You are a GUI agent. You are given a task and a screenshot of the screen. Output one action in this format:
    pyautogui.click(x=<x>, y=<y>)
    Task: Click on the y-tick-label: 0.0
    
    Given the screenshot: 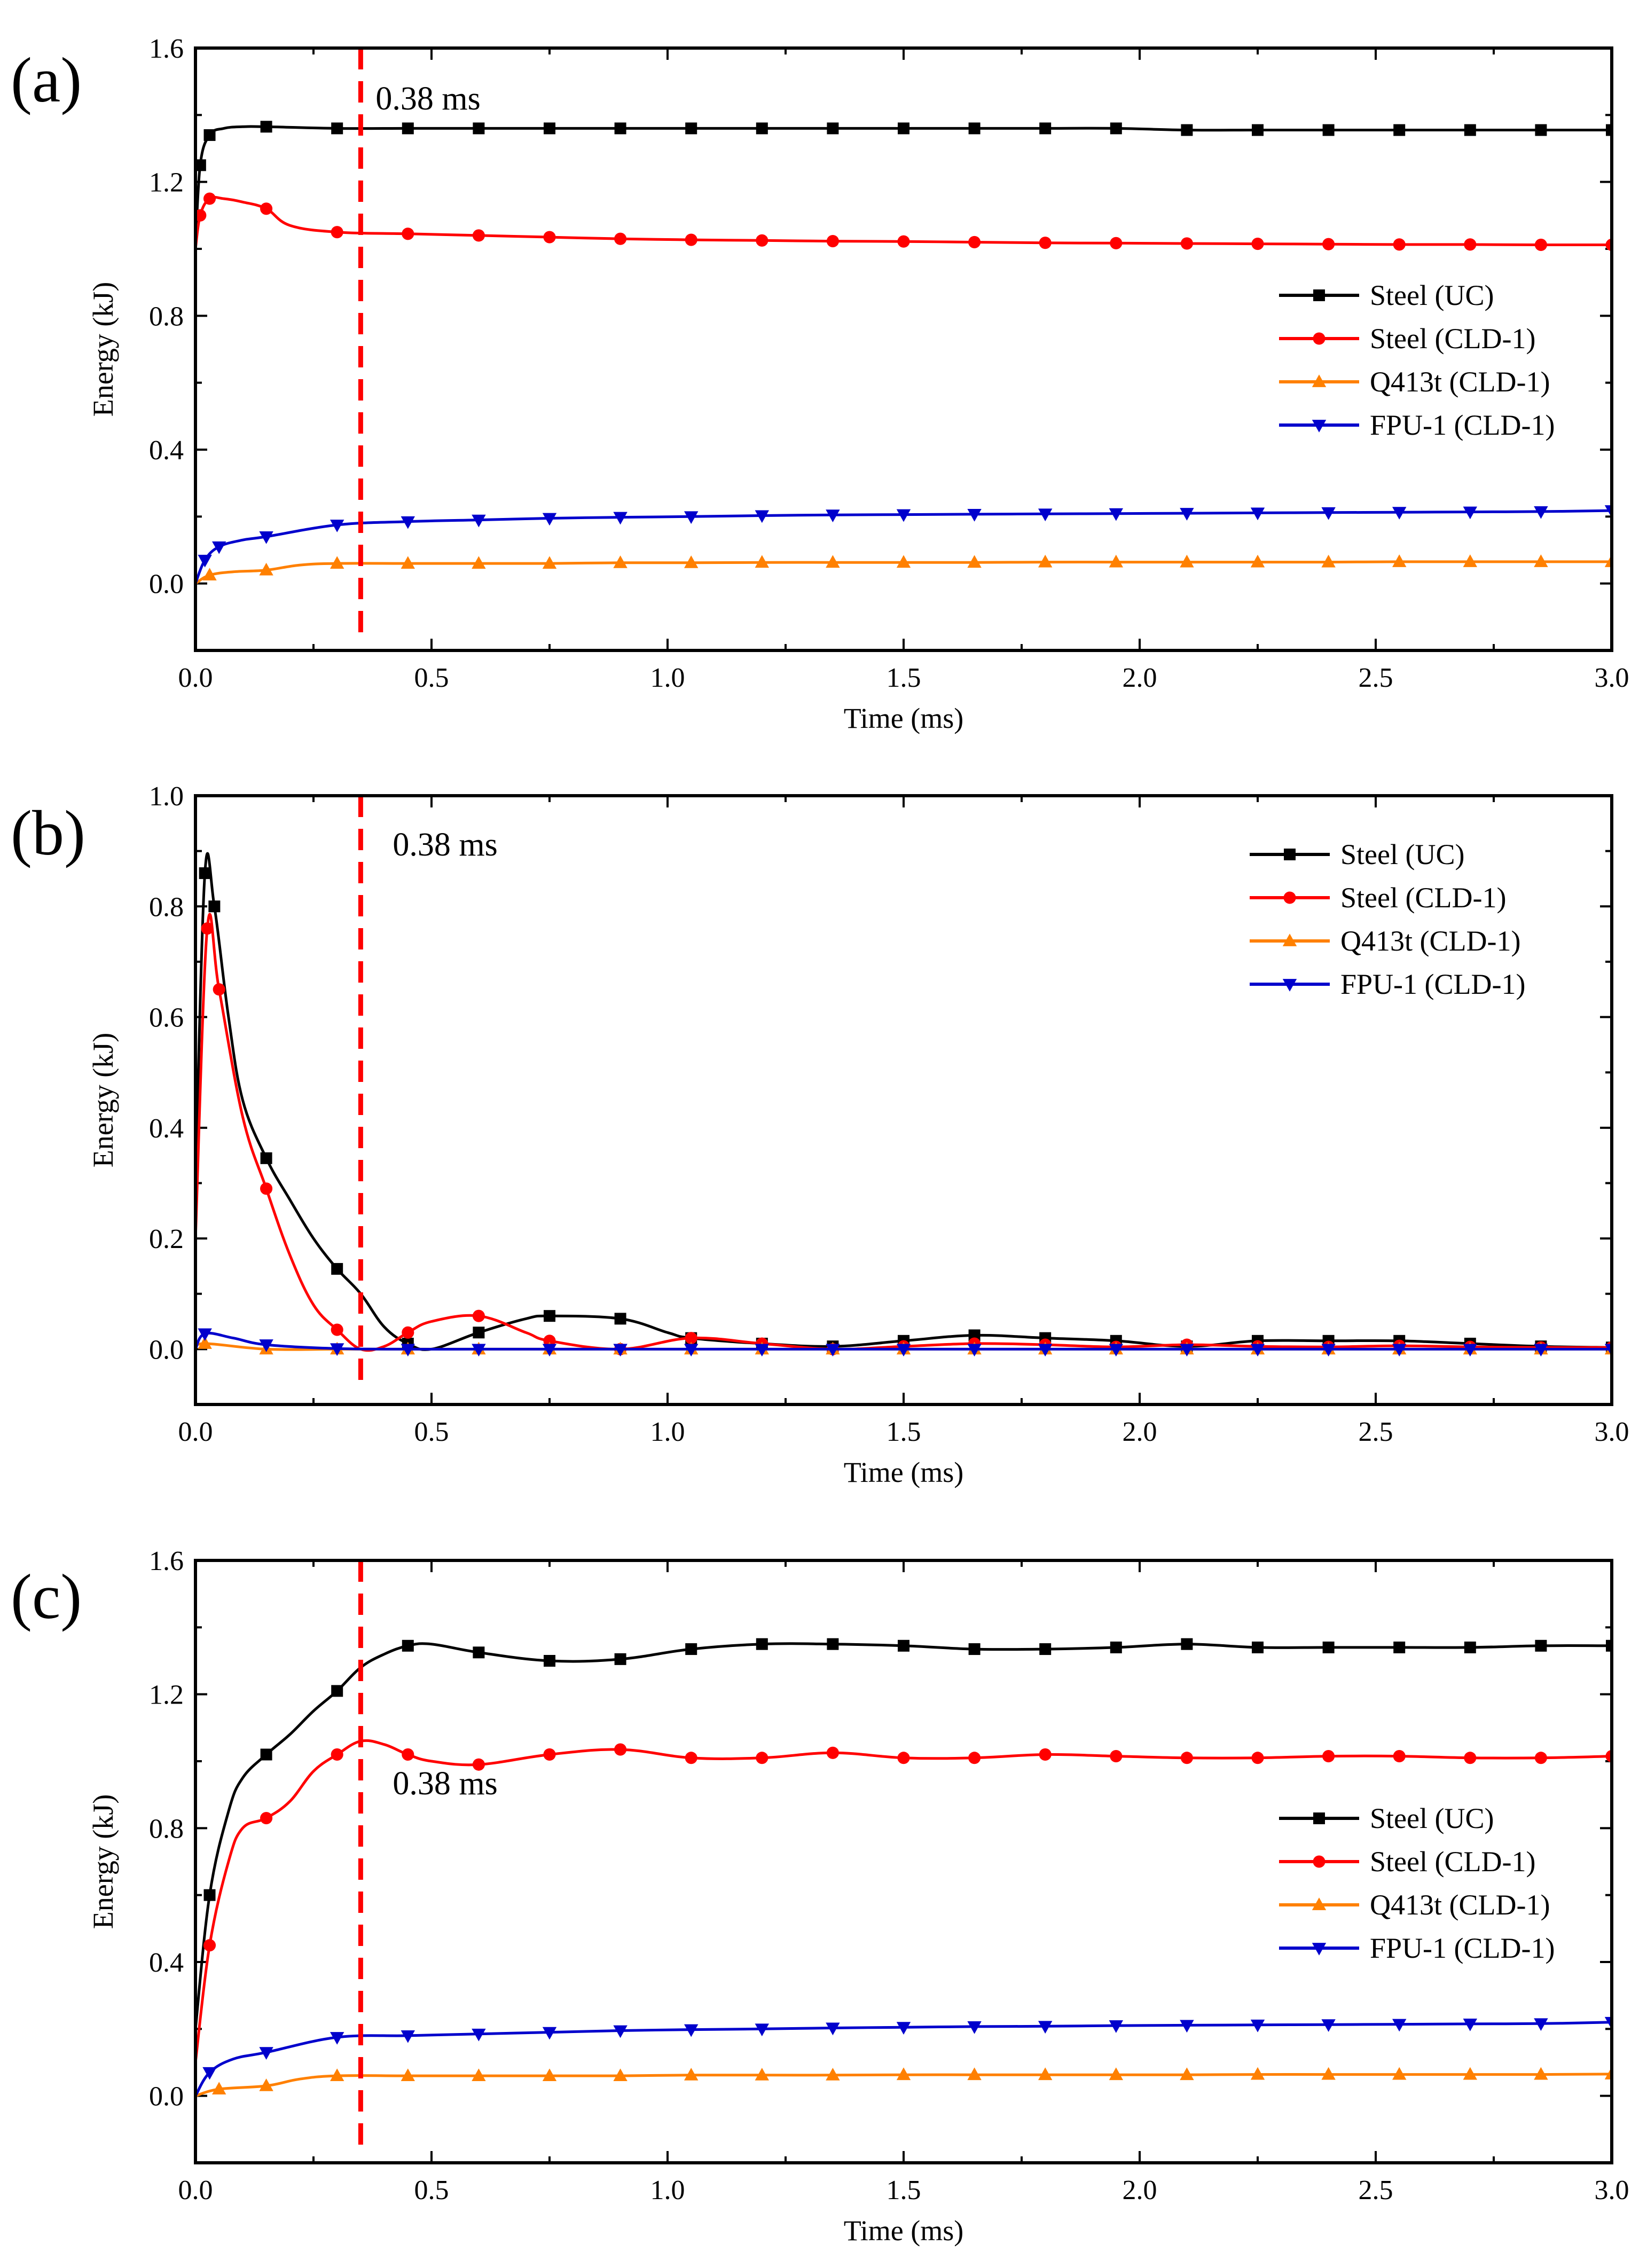 What is the action you would take?
    pyautogui.click(x=166, y=2097)
    